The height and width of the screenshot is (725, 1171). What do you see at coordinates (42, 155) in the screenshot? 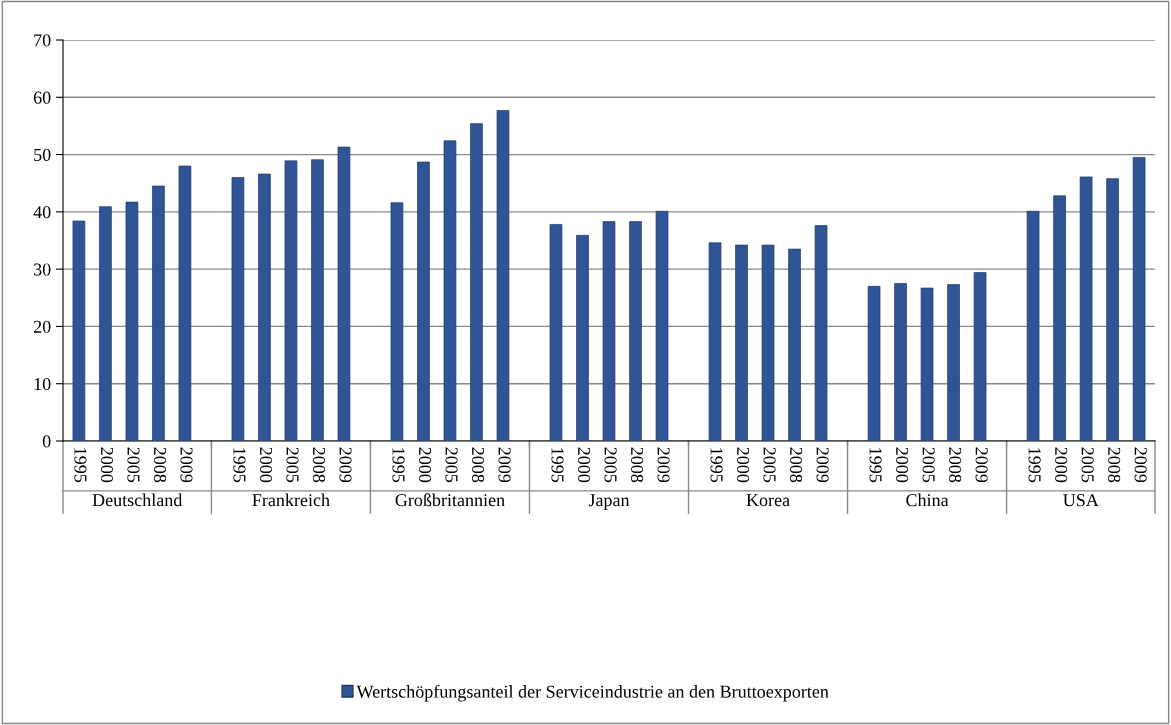
I see `y-tick-label: 50` at bounding box center [42, 155].